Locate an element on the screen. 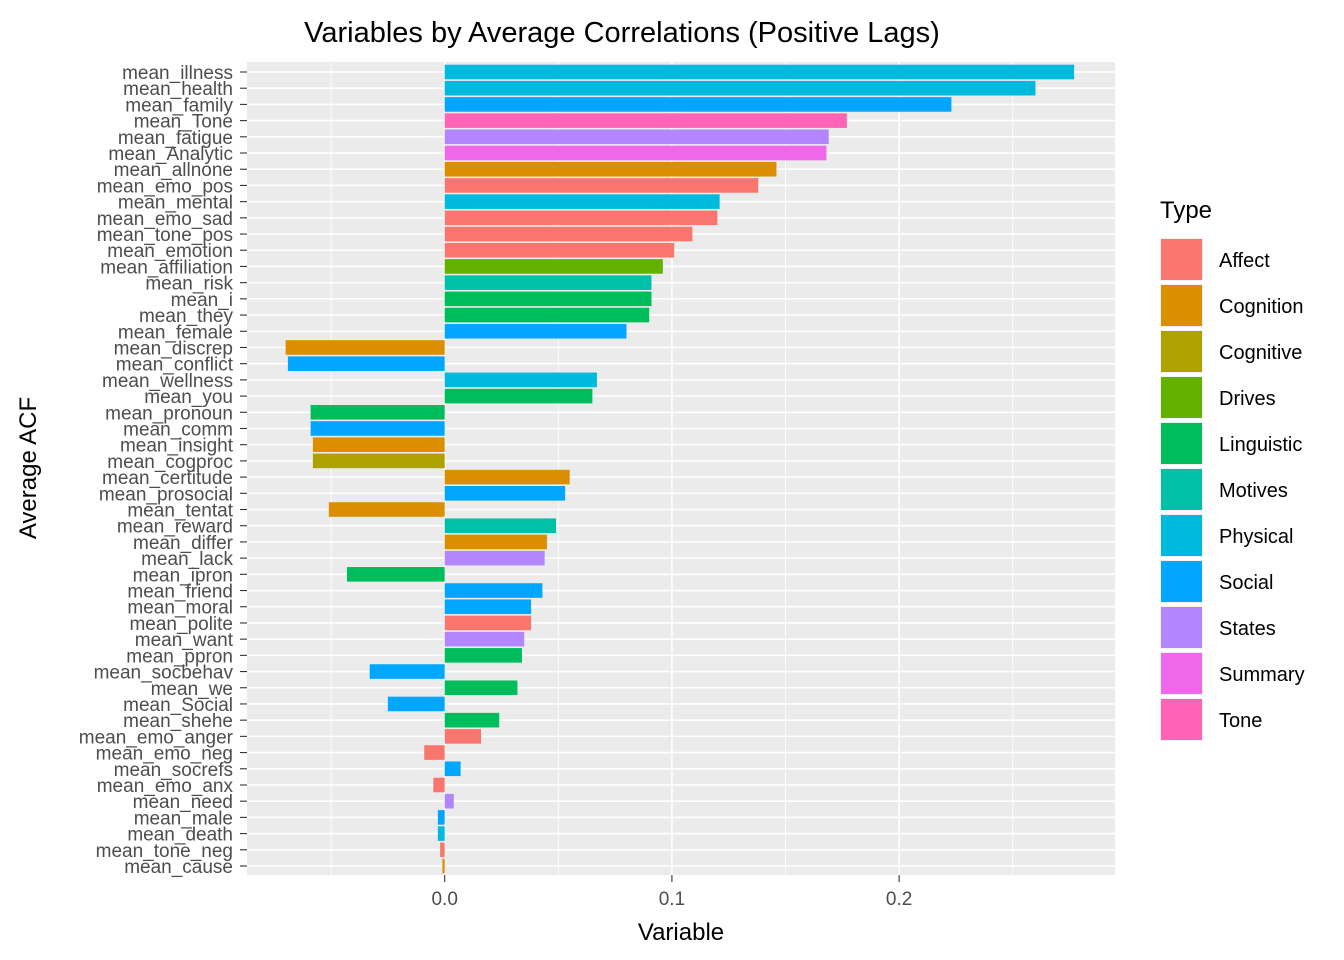 Image resolution: width=1344 pixels, height=960 pixels. legend-entry-label: Cognition is located at coordinates (1261, 307).